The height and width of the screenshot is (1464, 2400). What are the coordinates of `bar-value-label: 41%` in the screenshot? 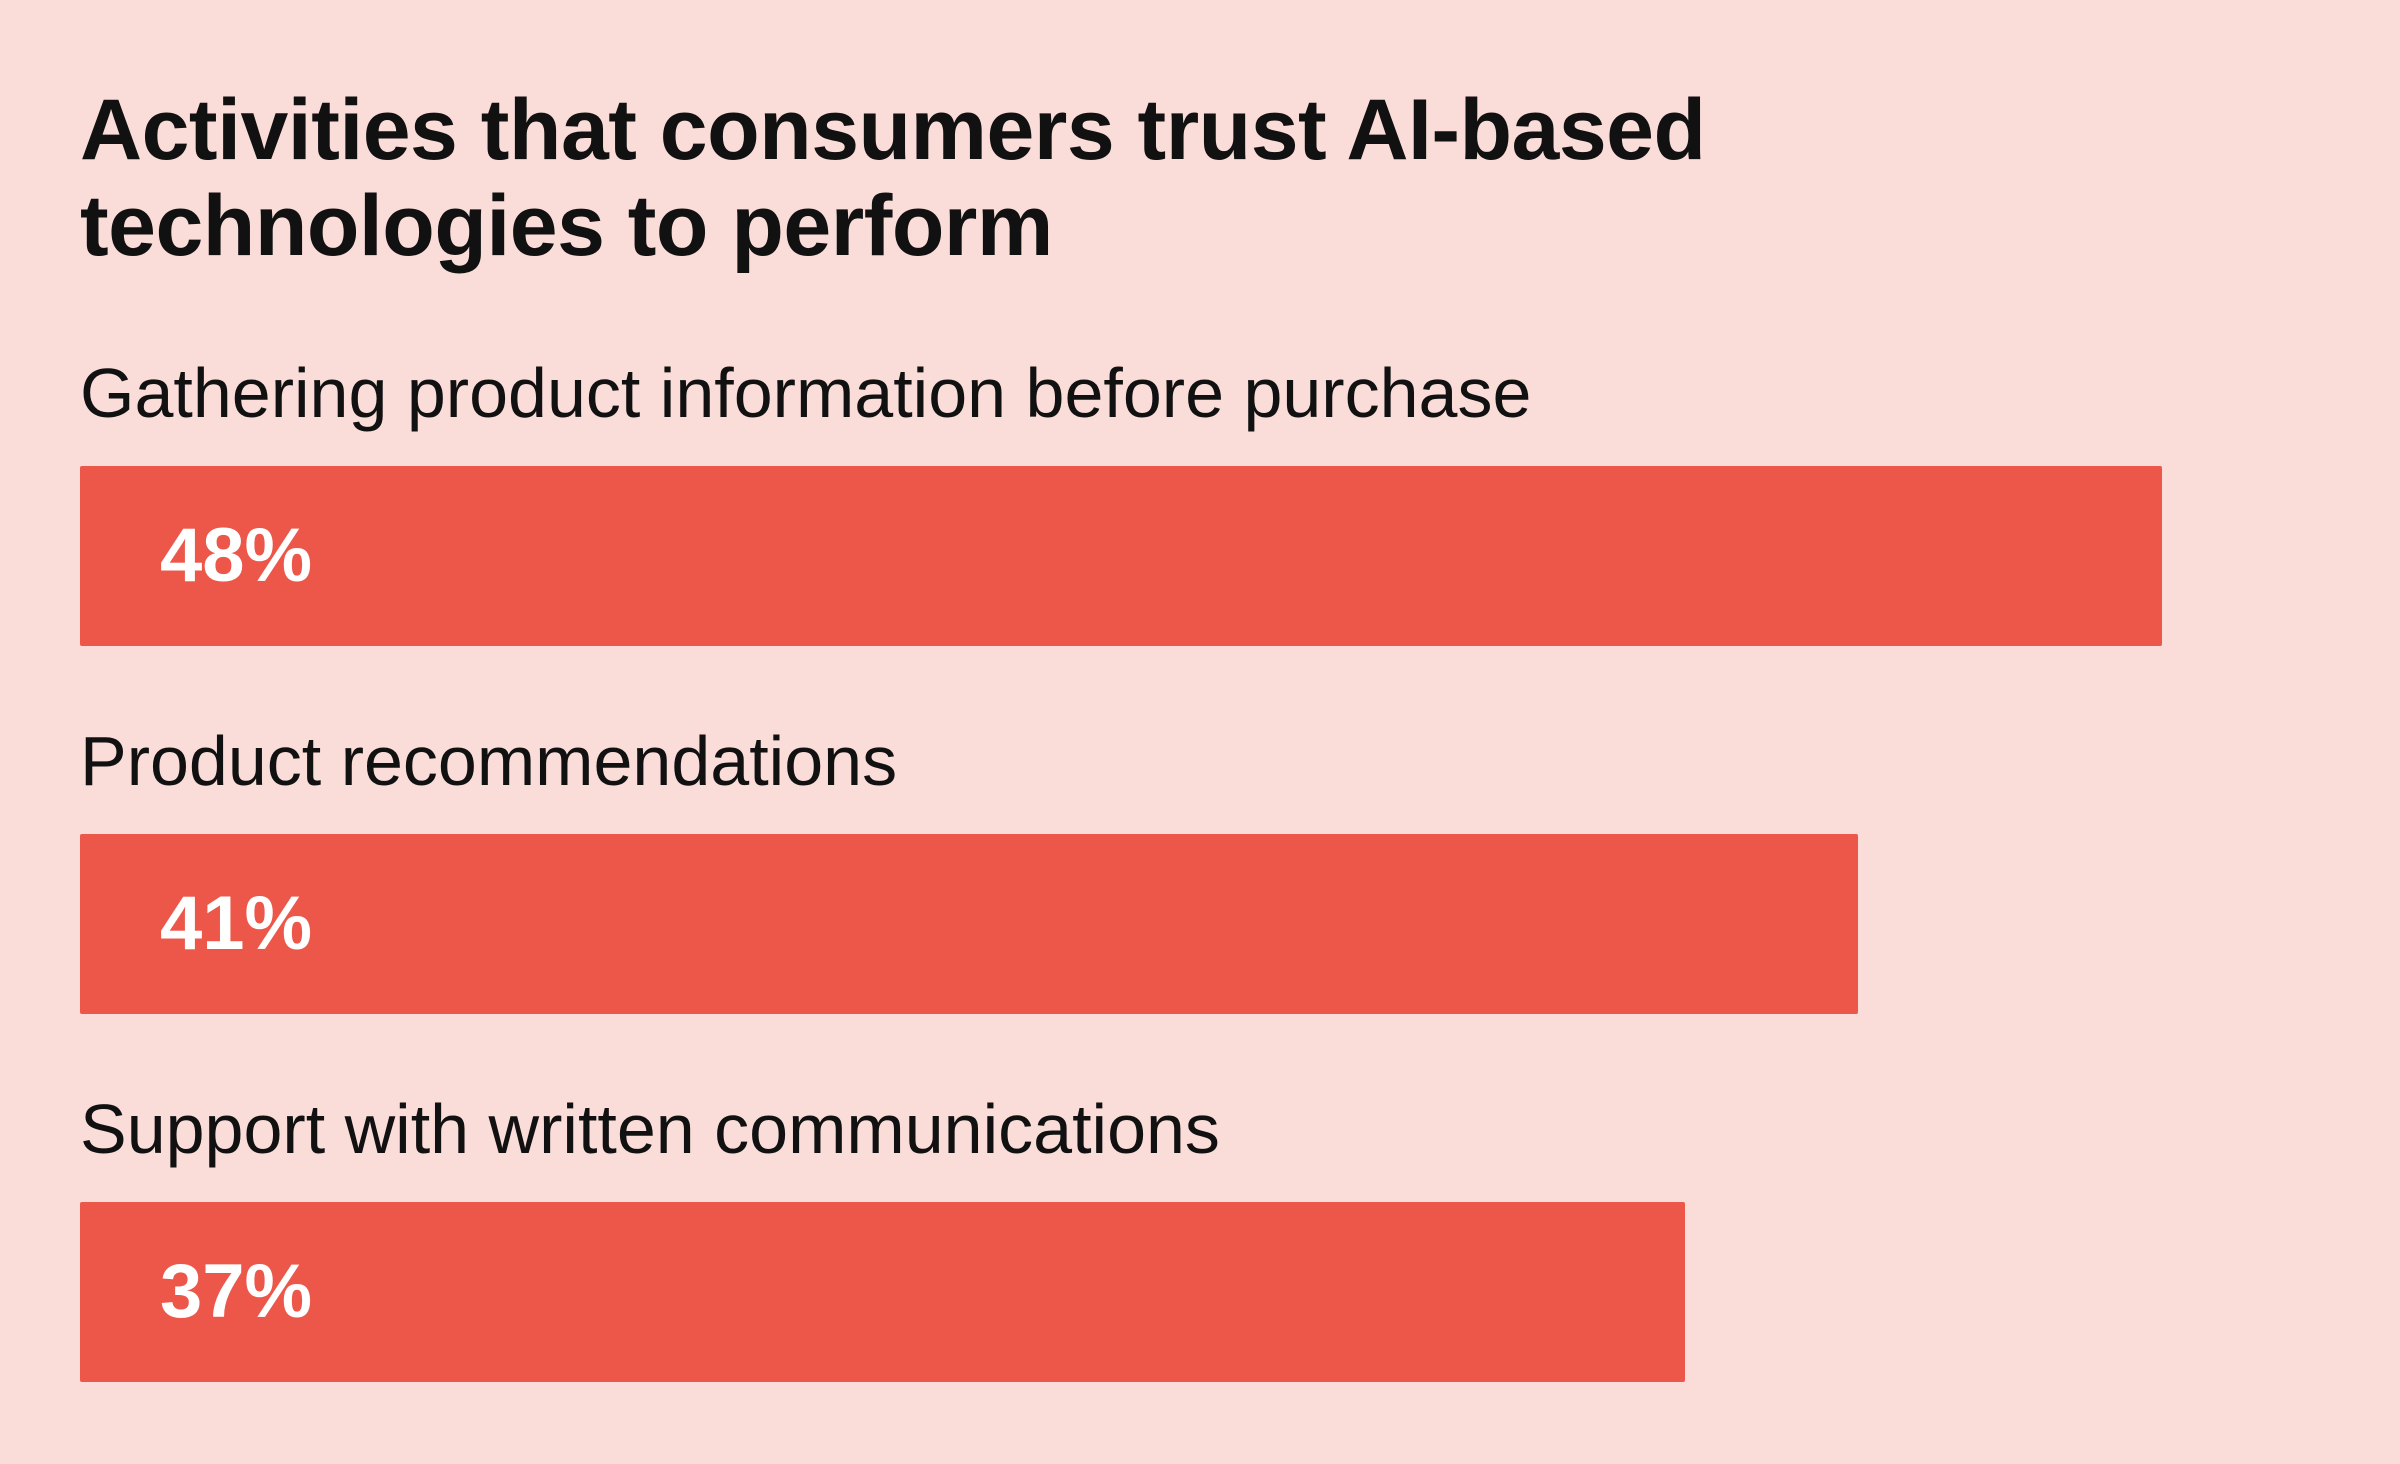 It's located at (236, 923).